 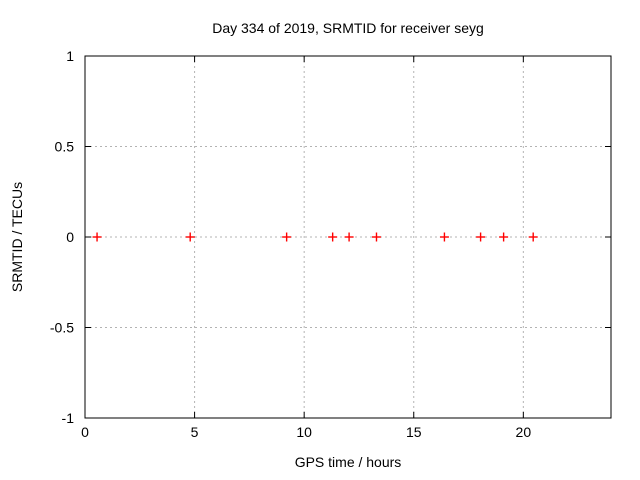 I want to click on y-tick-label: 0.5, so click(x=65, y=147).